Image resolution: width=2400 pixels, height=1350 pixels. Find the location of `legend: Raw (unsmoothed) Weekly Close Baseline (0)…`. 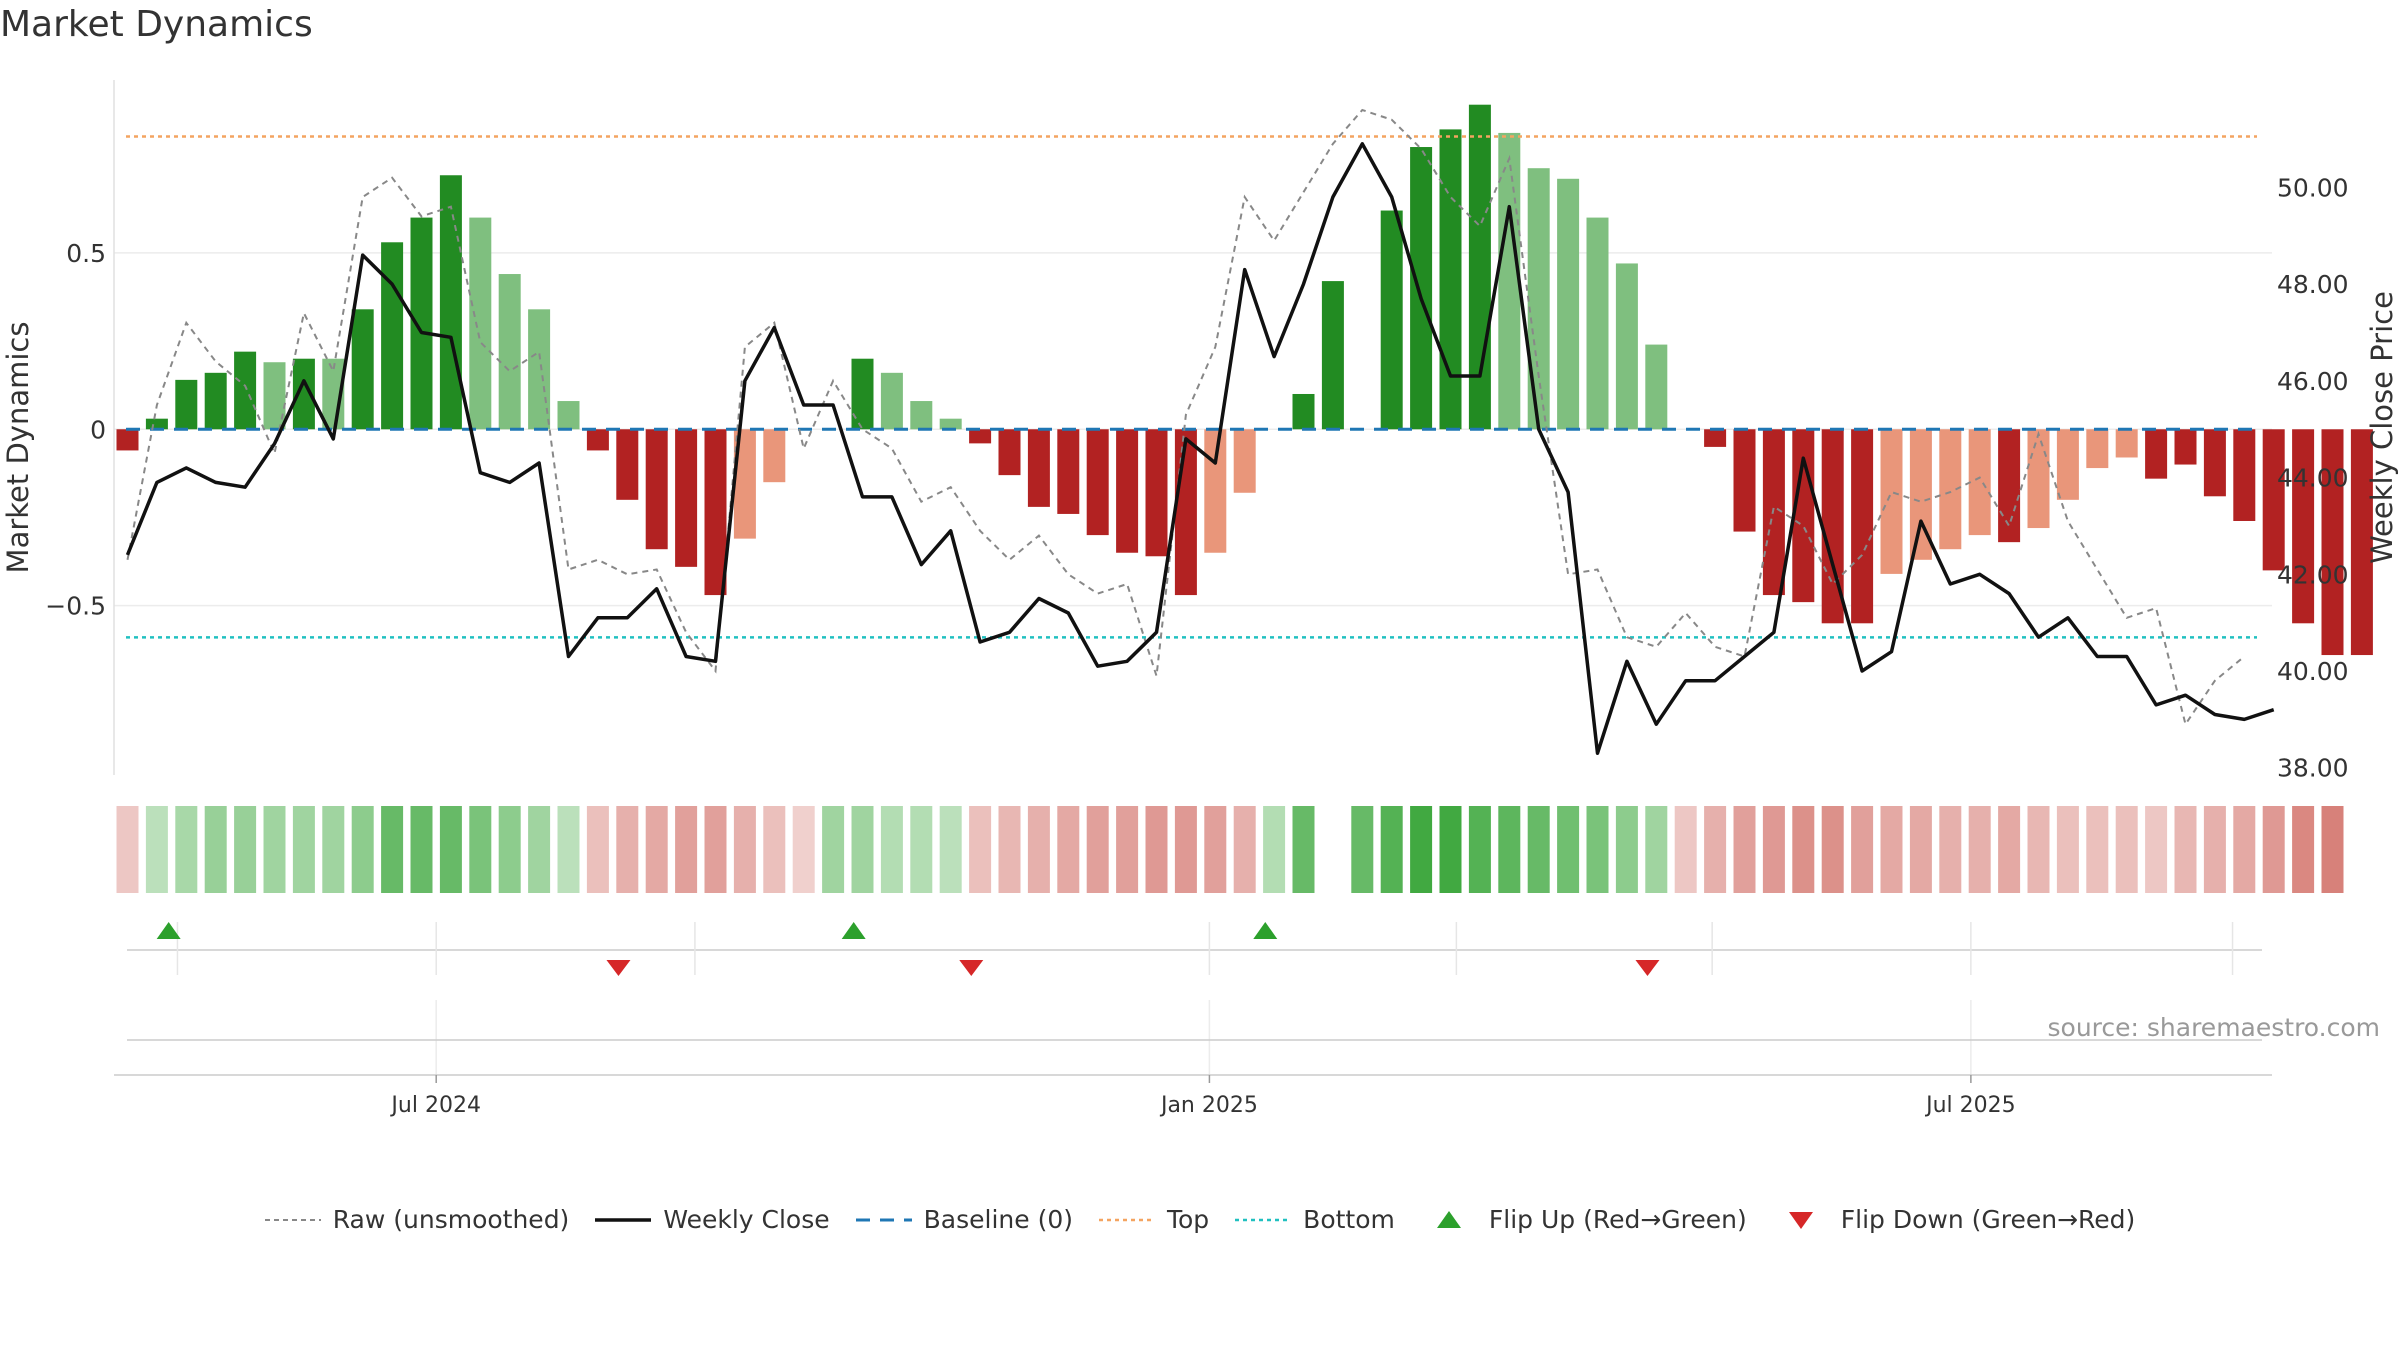

legend: Raw (unsmoothed) Weekly Close Baseline (0)… is located at coordinates (1200, 1219).